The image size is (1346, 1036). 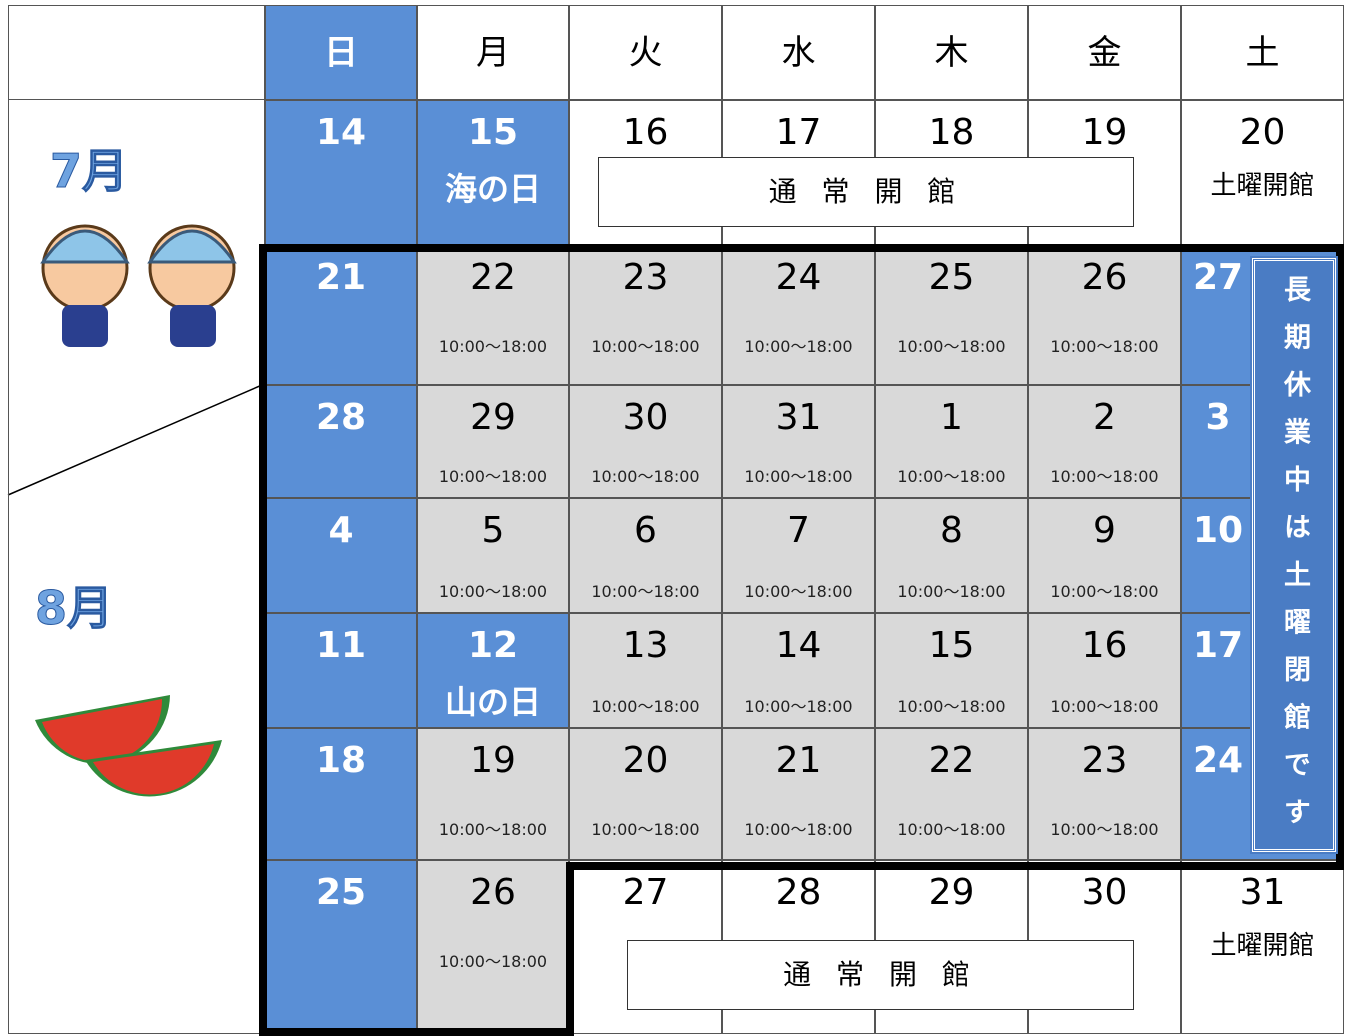 What do you see at coordinates (798, 315) in the screenshot?
I see `day-cell: 24 10:00～18:00` at bounding box center [798, 315].